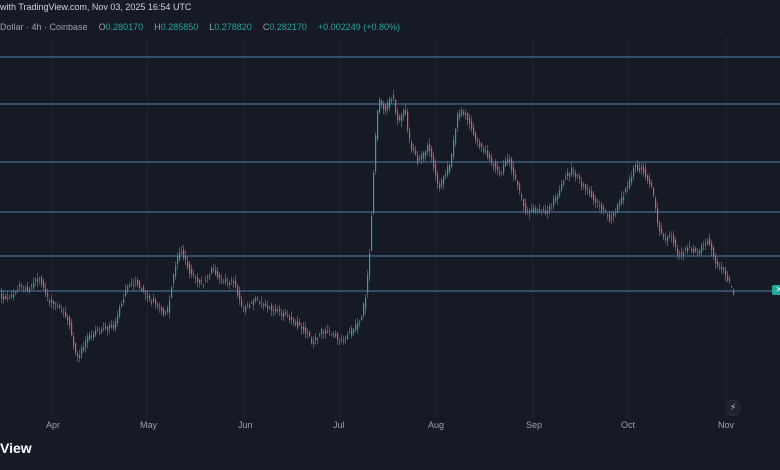 The image size is (780, 470). Describe the element at coordinates (390, 425) in the screenshot. I see `time-axis: Apr May Jun Jul Aug Sep Oct Nov` at that location.